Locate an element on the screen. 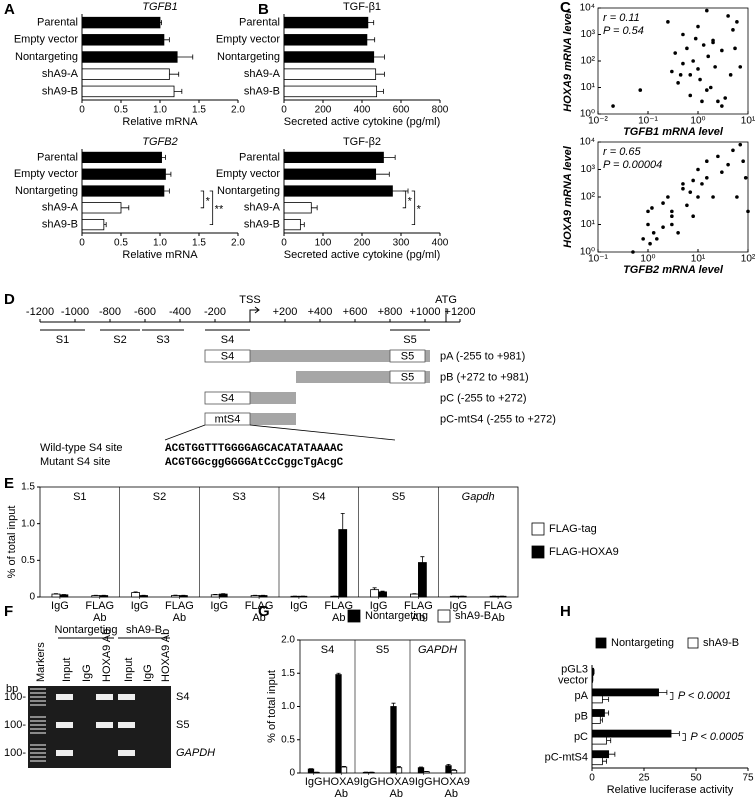 Image resolution: width=756 pixels, height=807 pixels. plot-frame is located at coordinates (382, 706).